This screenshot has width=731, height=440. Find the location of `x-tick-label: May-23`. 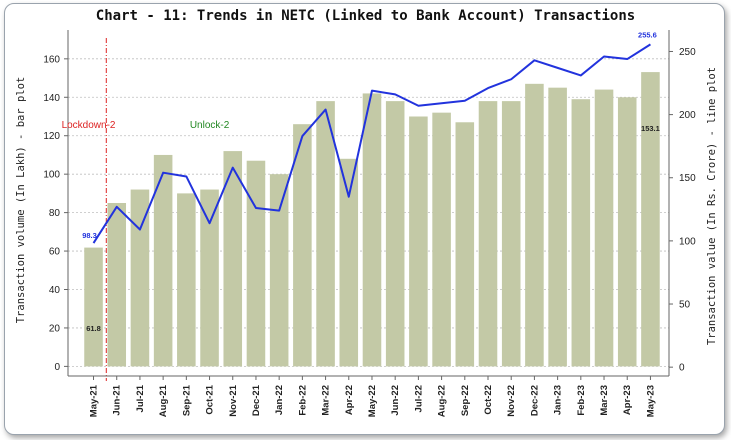

x-tick-label: May-23 is located at coordinates (650, 401).